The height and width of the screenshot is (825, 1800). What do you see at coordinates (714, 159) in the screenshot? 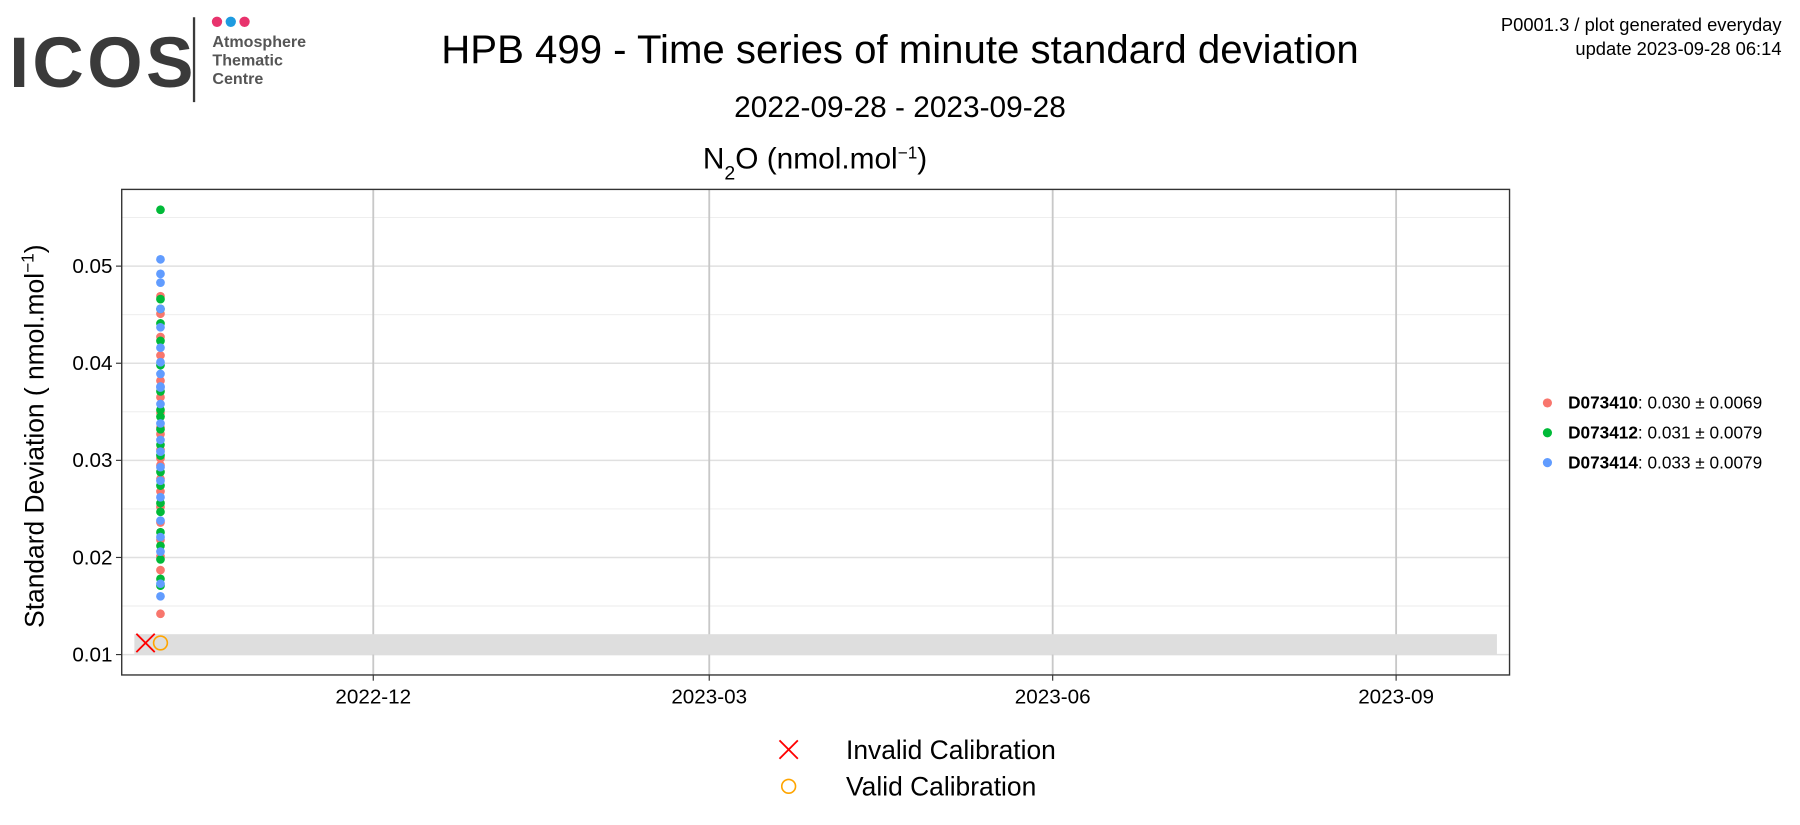
I see `text-part: N` at bounding box center [714, 159].